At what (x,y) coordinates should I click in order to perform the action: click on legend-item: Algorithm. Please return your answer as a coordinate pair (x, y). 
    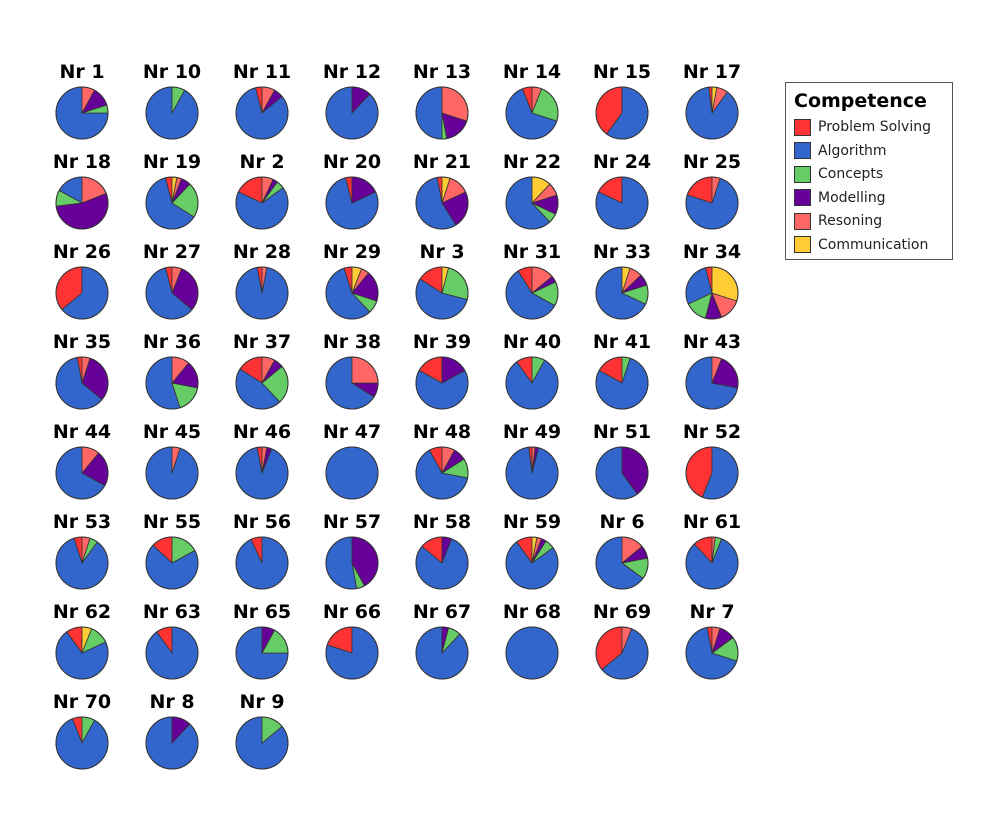
    Looking at the image, I should click on (840, 151).